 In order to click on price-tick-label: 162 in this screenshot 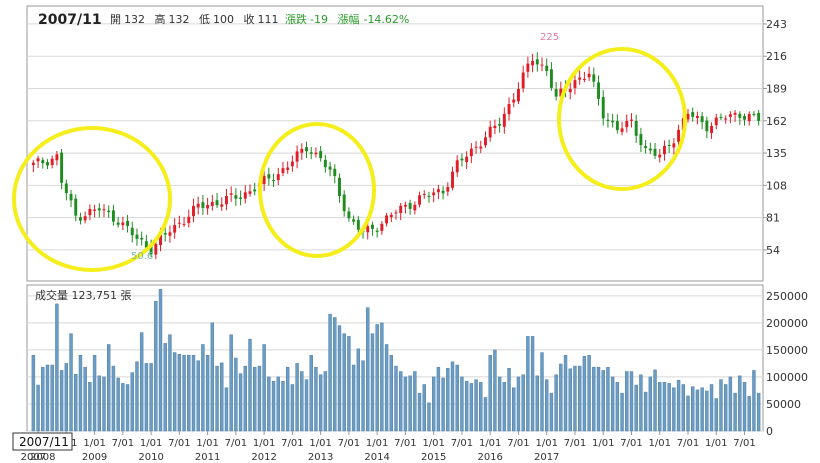, I will do `click(776, 121)`.